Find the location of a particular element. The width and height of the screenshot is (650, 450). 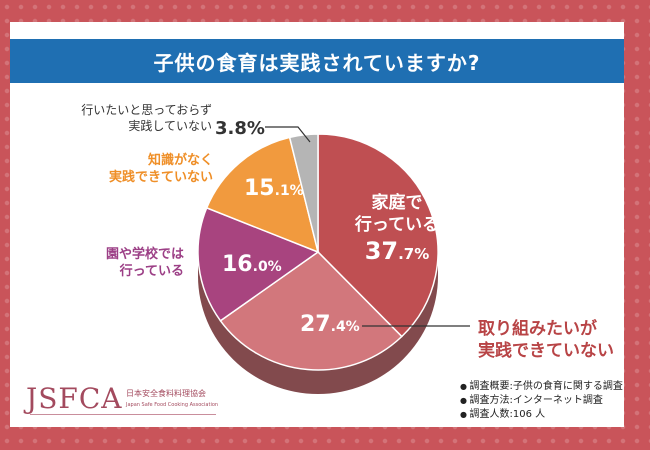

logo-divider is located at coordinates (123, 414).